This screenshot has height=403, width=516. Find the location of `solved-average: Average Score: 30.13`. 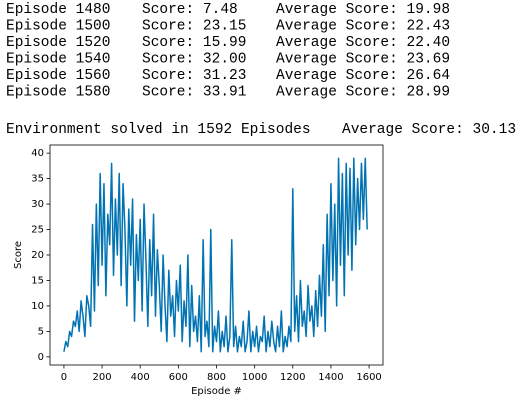

solved-average: Average Score: 30.13 is located at coordinates (429, 130).